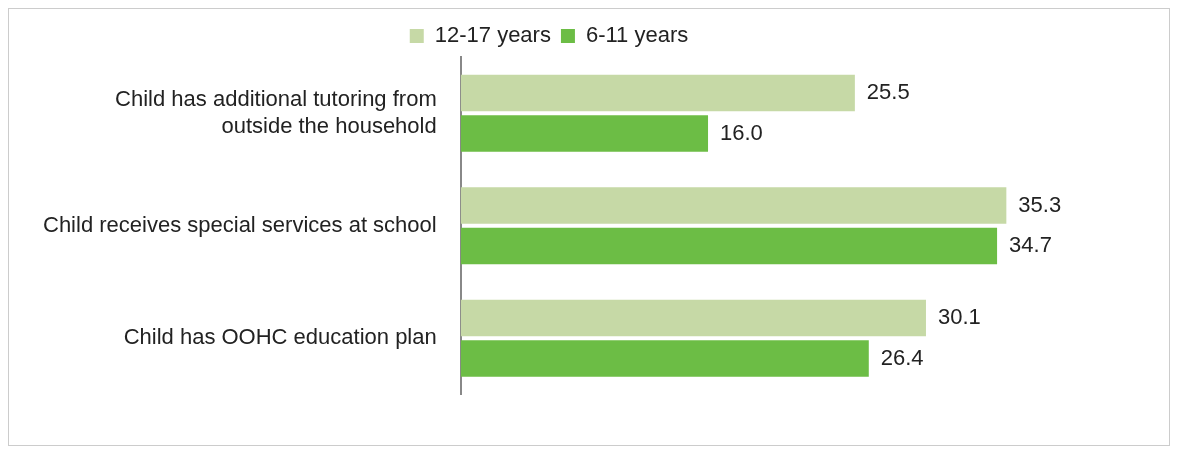 Image resolution: width=1183 pixels, height=454 pixels. What do you see at coordinates (888, 92) in the screenshot?
I see `data-label: 25.5` at bounding box center [888, 92].